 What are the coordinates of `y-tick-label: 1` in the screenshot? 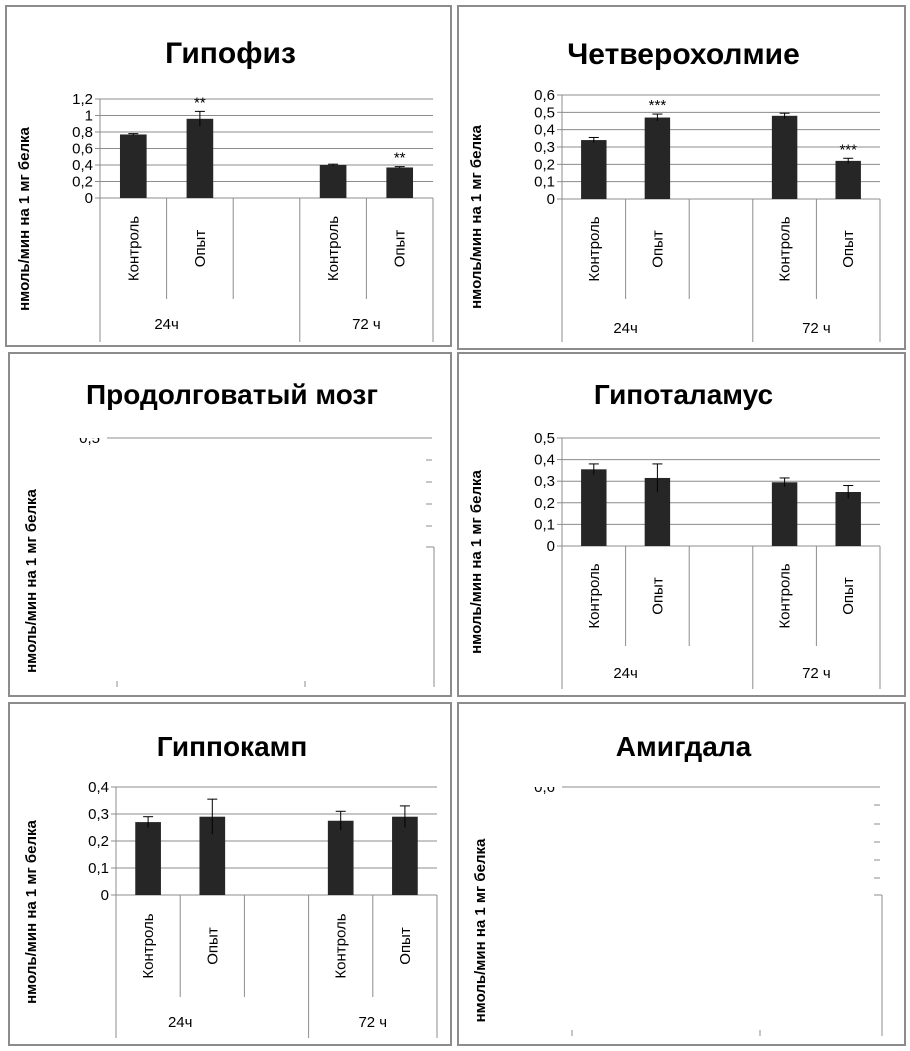 It's located at (89, 116).